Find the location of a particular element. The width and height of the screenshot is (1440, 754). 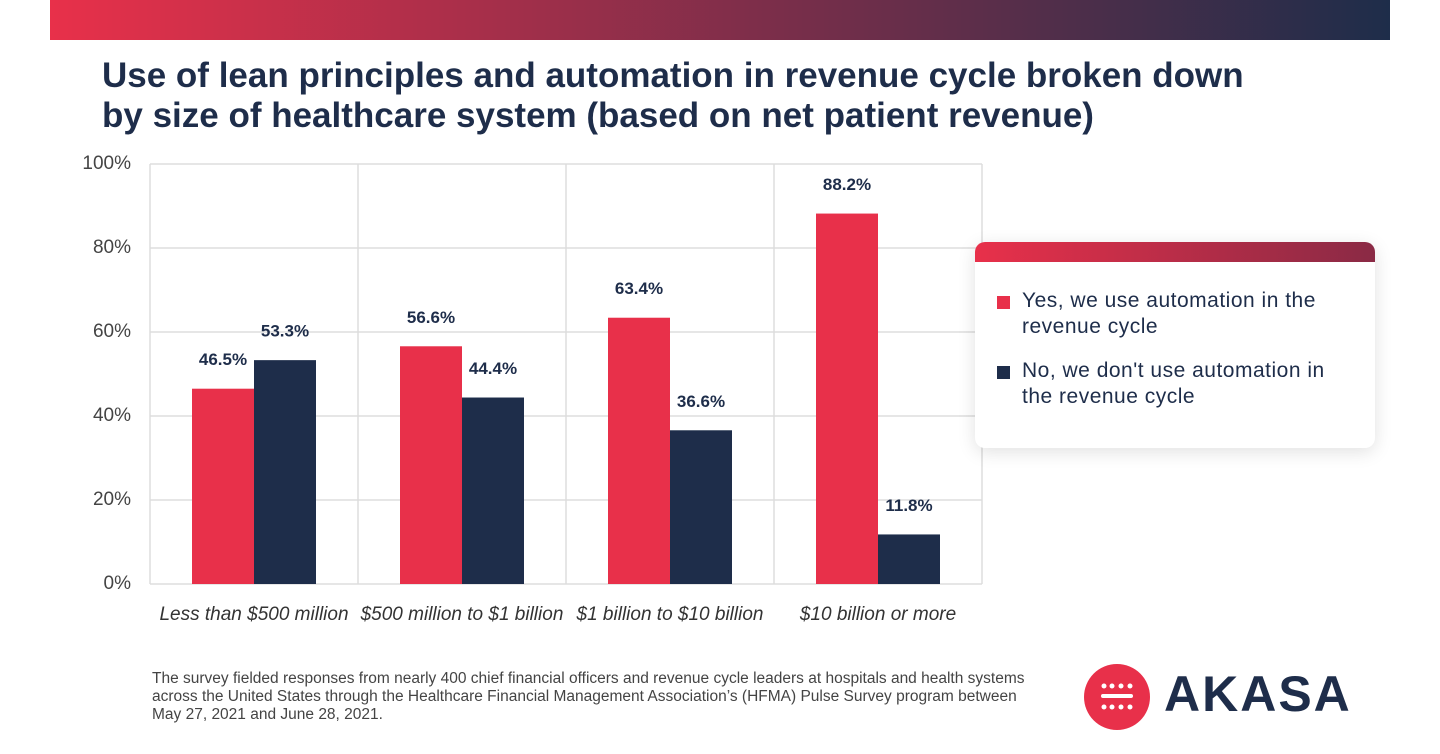

x-tick-label: $500 million to $1 billion is located at coordinates (462, 614).